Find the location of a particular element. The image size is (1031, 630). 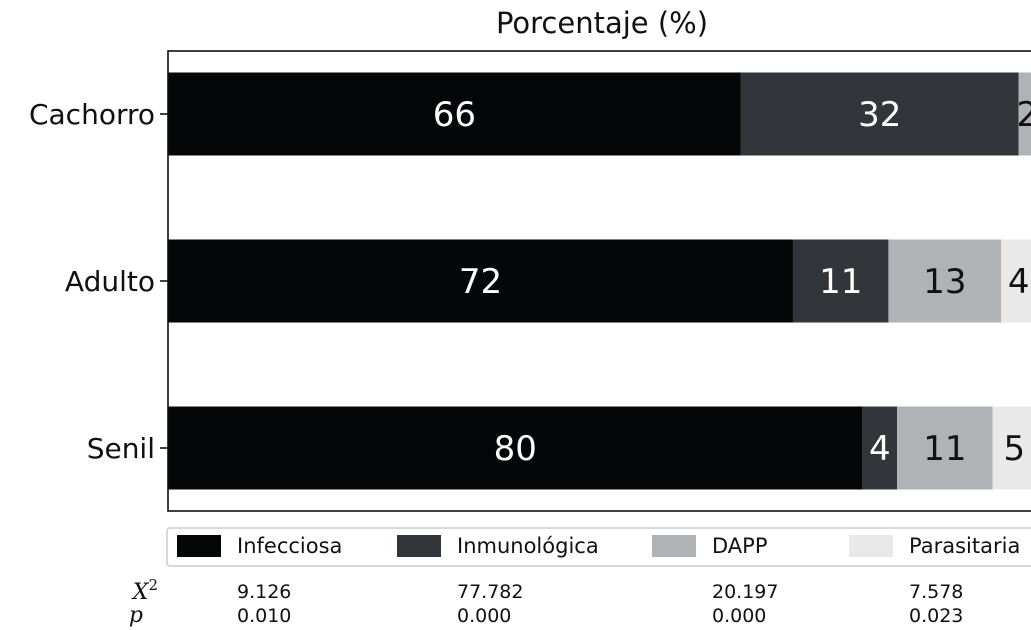

chi2-value: 77.782 is located at coordinates (490, 592).